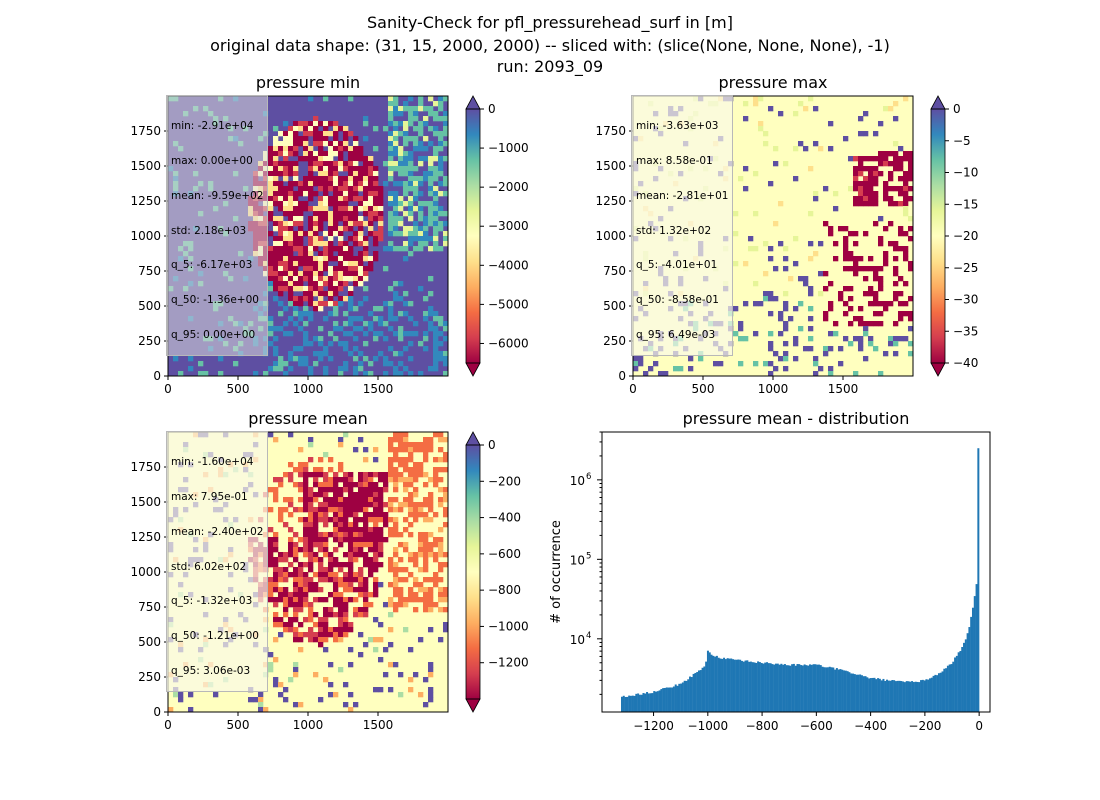 The height and width of the screenshot is (800, 1100). What do you see at coordinates (215, 636) in the screenshot?
I see `stat-line: q_50: -1.21e+00` at bounding box center [215, 636].